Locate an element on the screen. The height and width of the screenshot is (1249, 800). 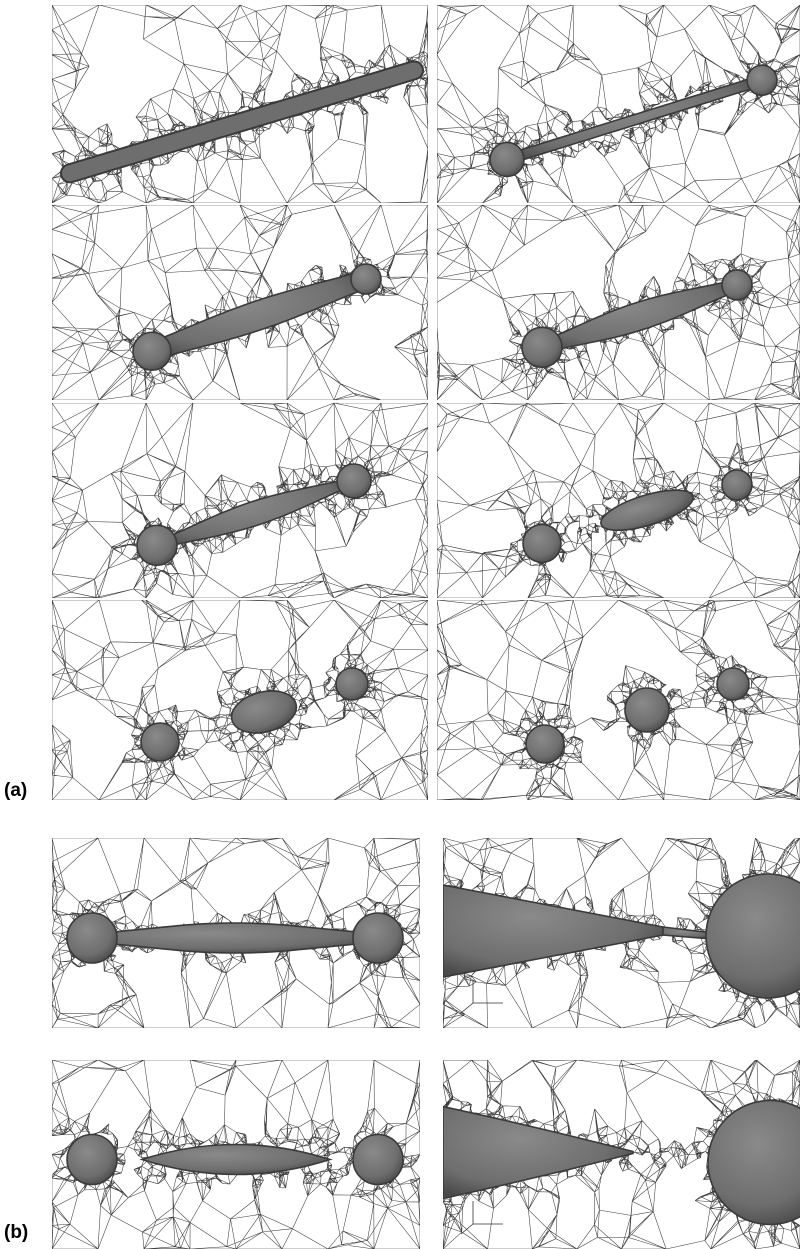
panel-a3 is located at coordinates (240, 302).